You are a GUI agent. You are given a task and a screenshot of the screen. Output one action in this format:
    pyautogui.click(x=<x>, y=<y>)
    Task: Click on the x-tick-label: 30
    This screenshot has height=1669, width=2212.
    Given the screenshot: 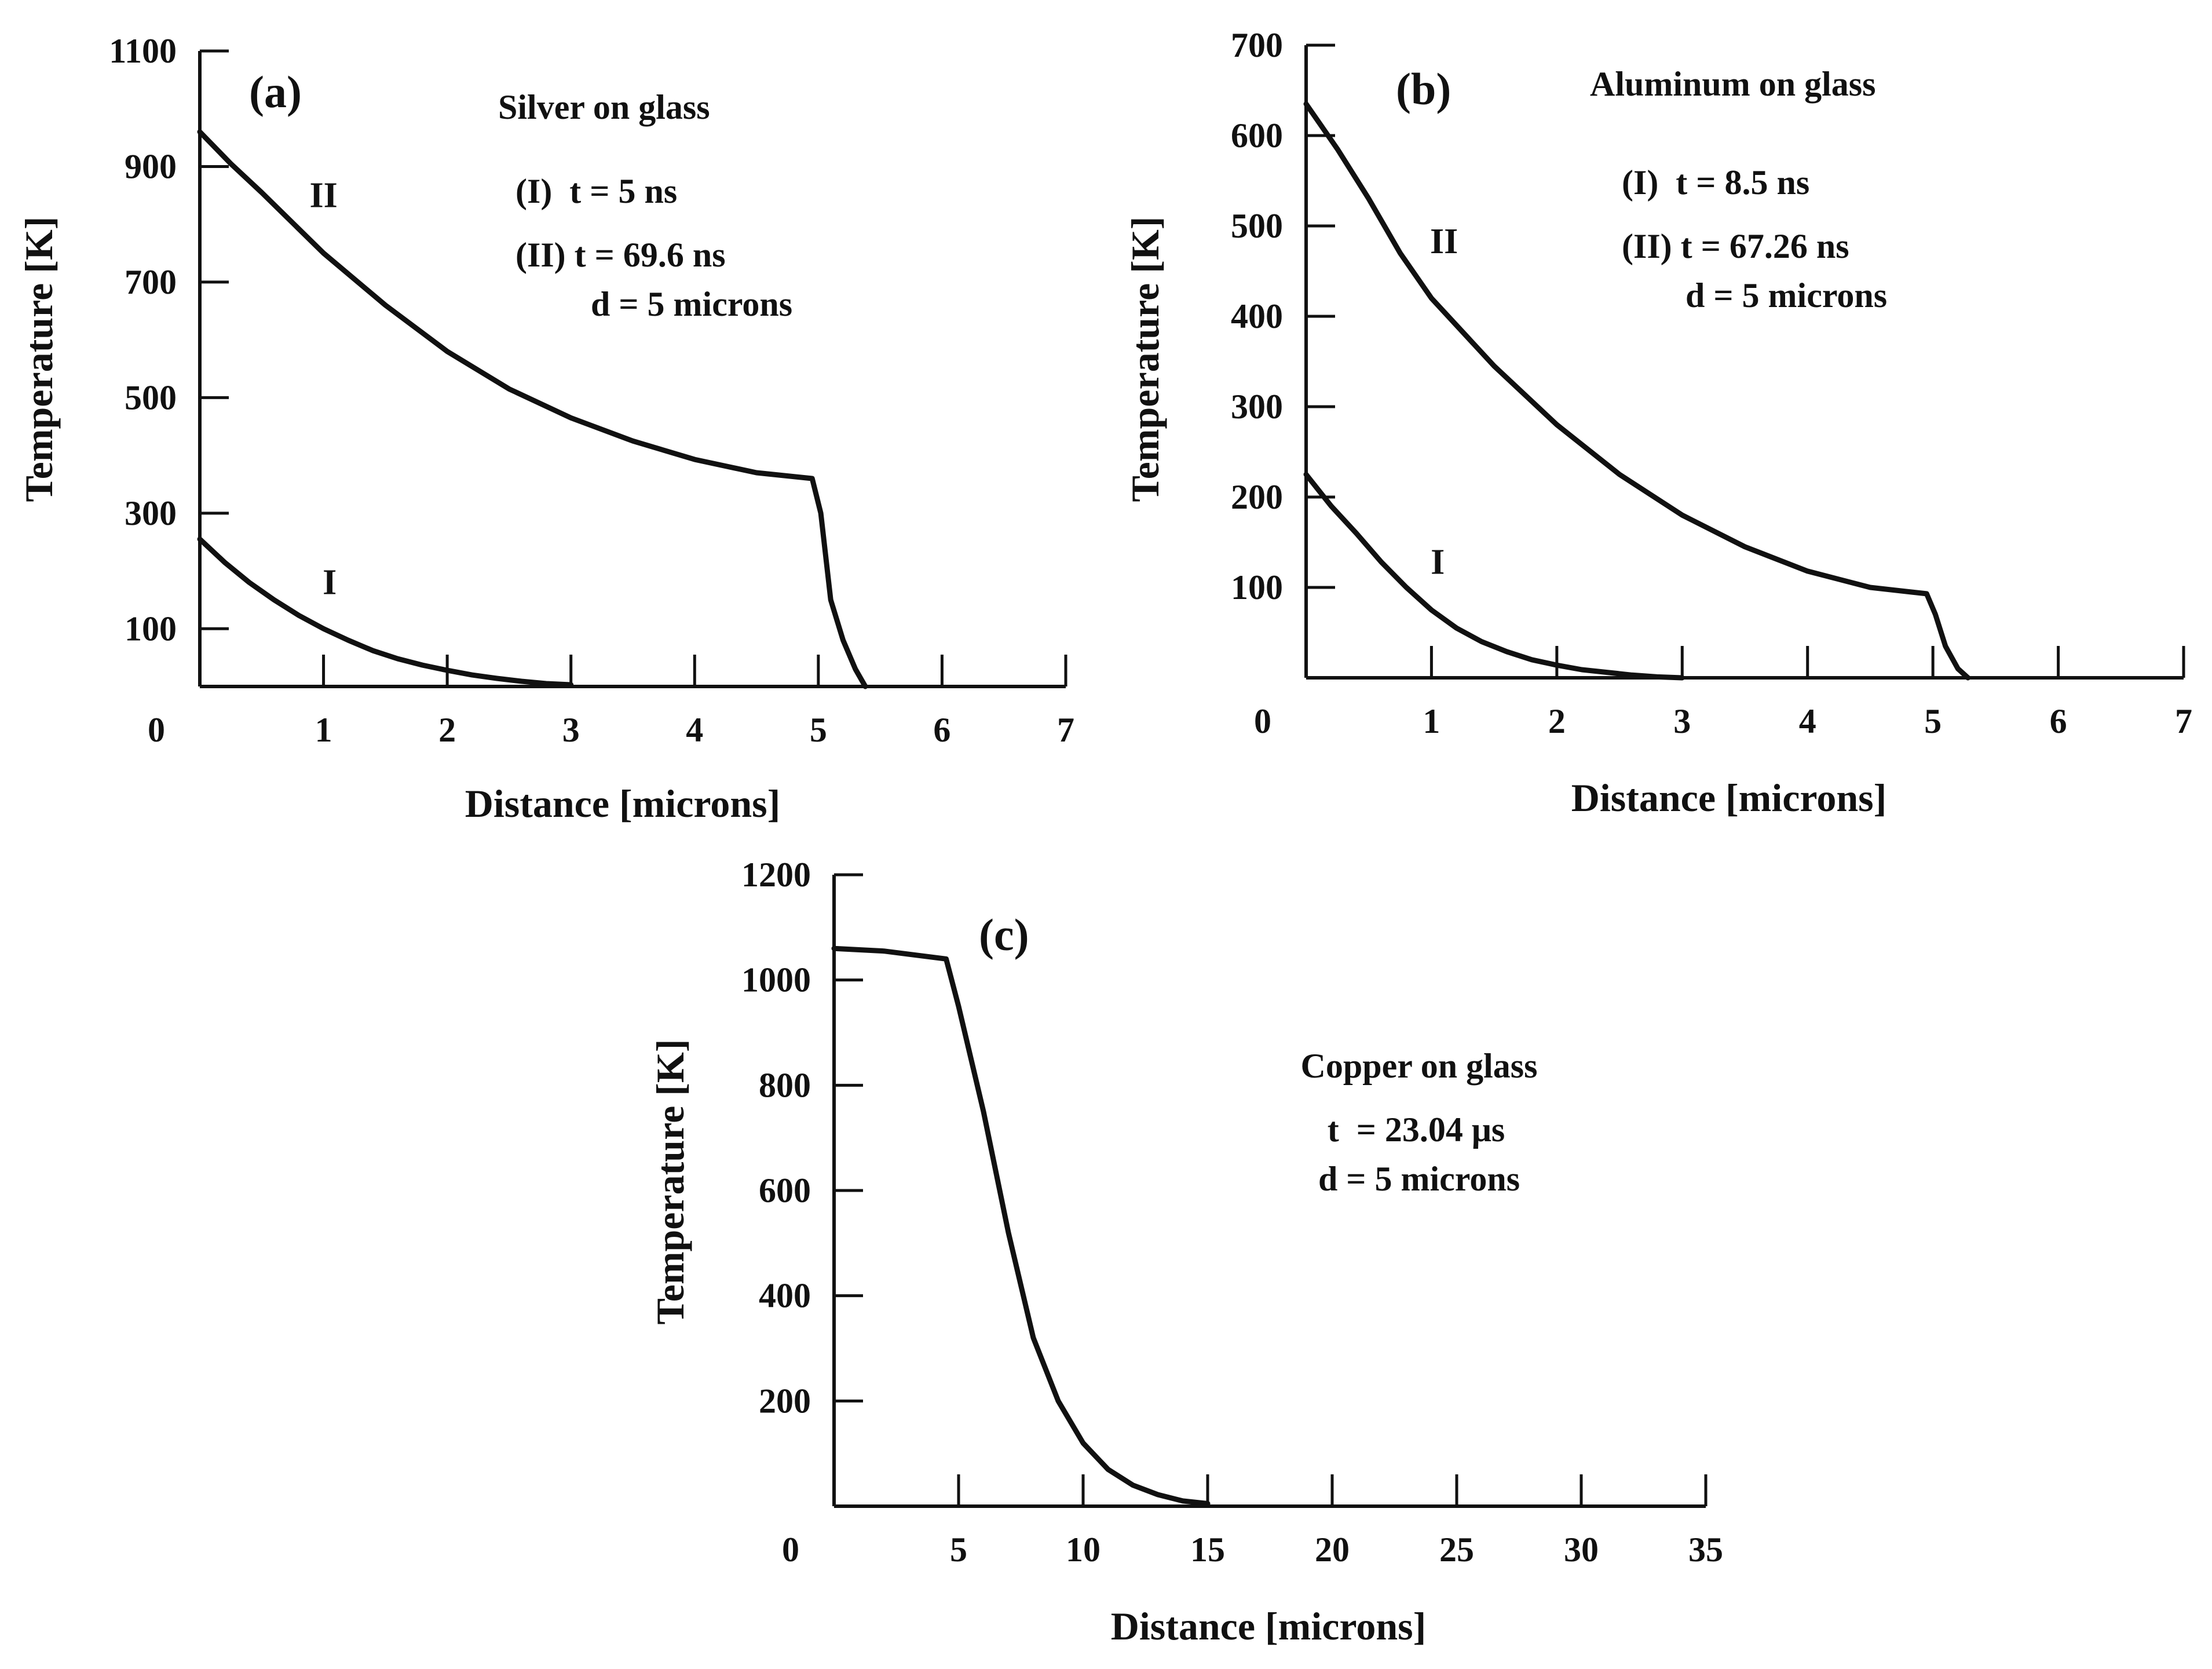 What is the action you would take?
    pyautogui.click(x=1581, y=1550)
    